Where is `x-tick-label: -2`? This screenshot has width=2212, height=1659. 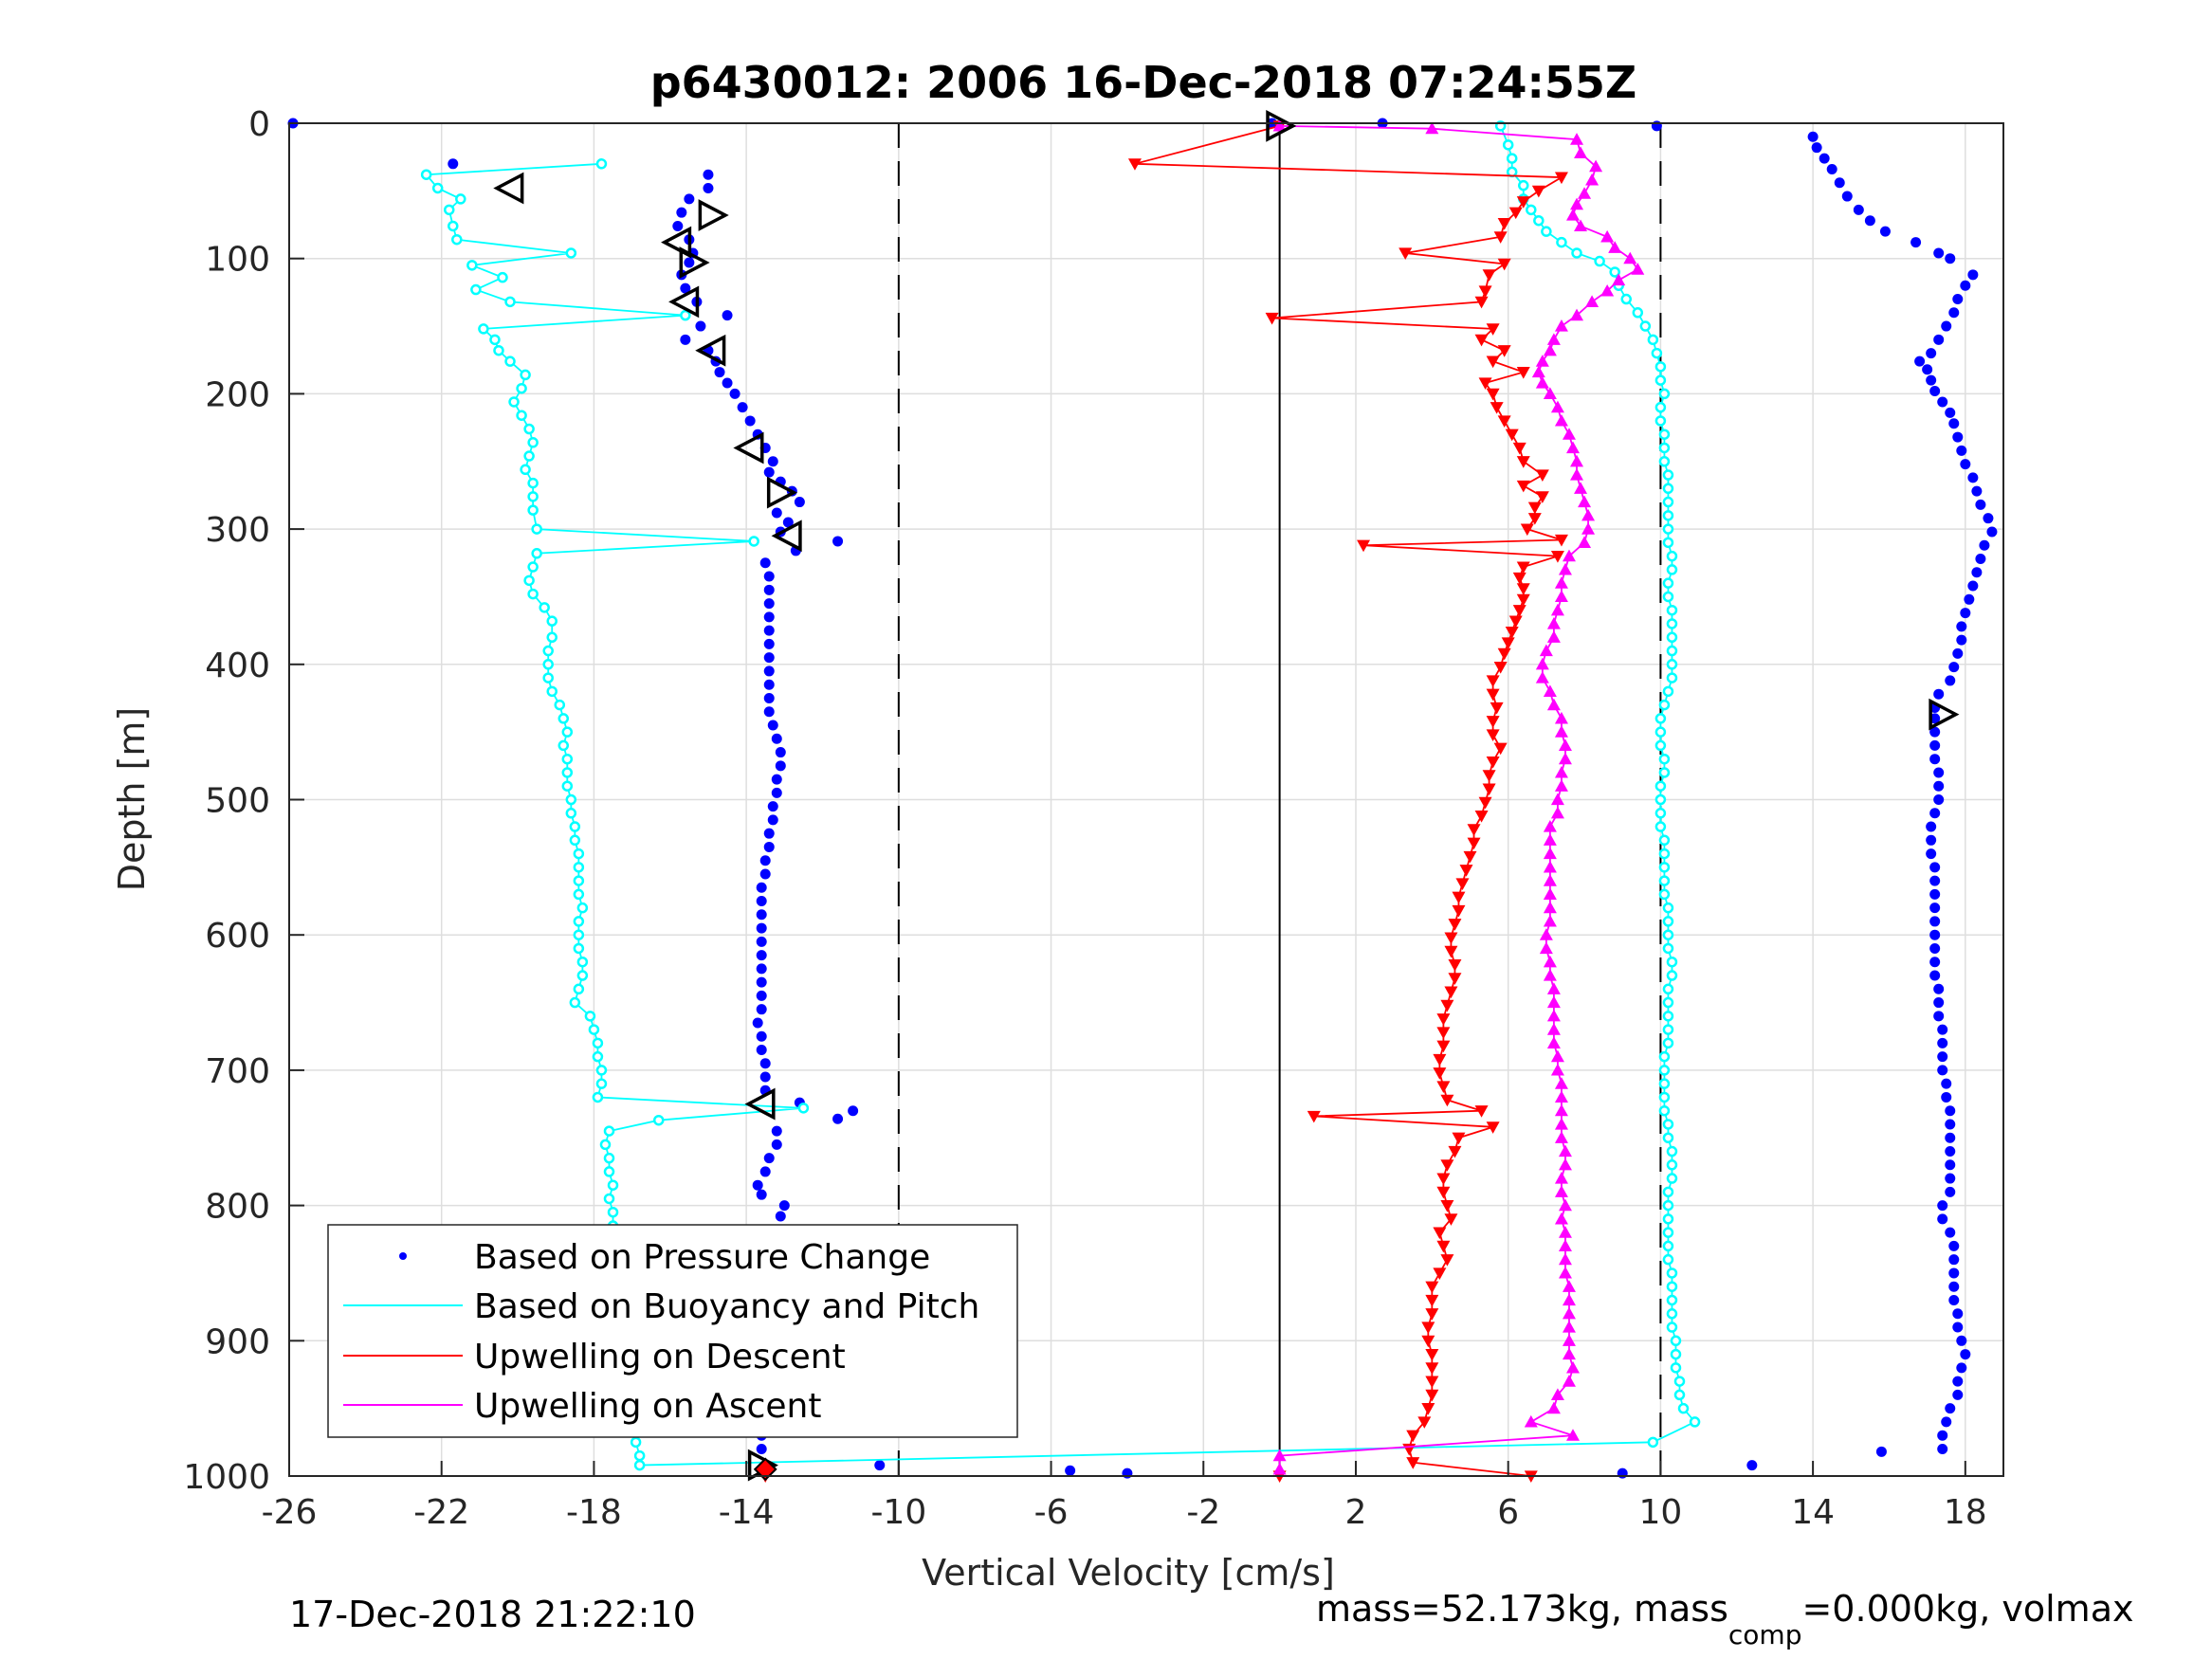 x-tick-label: -2 is located at coordinates (1203, 1512).